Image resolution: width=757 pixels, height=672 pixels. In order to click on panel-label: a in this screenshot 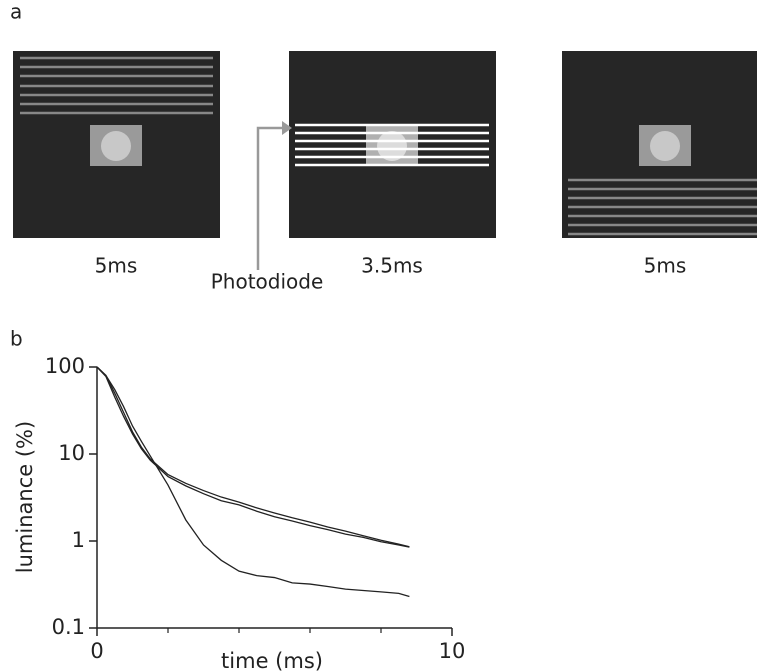, I will do `click(16, 12)`.